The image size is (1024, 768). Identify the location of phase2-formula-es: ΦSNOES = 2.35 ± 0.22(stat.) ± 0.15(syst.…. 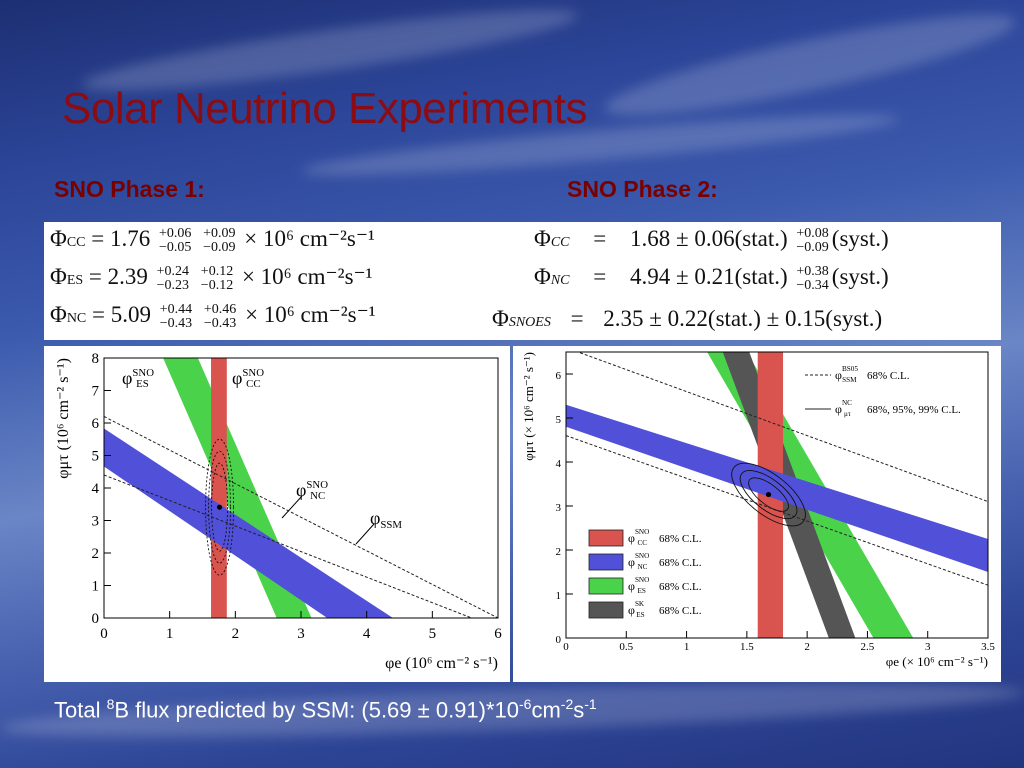
(687, 318).